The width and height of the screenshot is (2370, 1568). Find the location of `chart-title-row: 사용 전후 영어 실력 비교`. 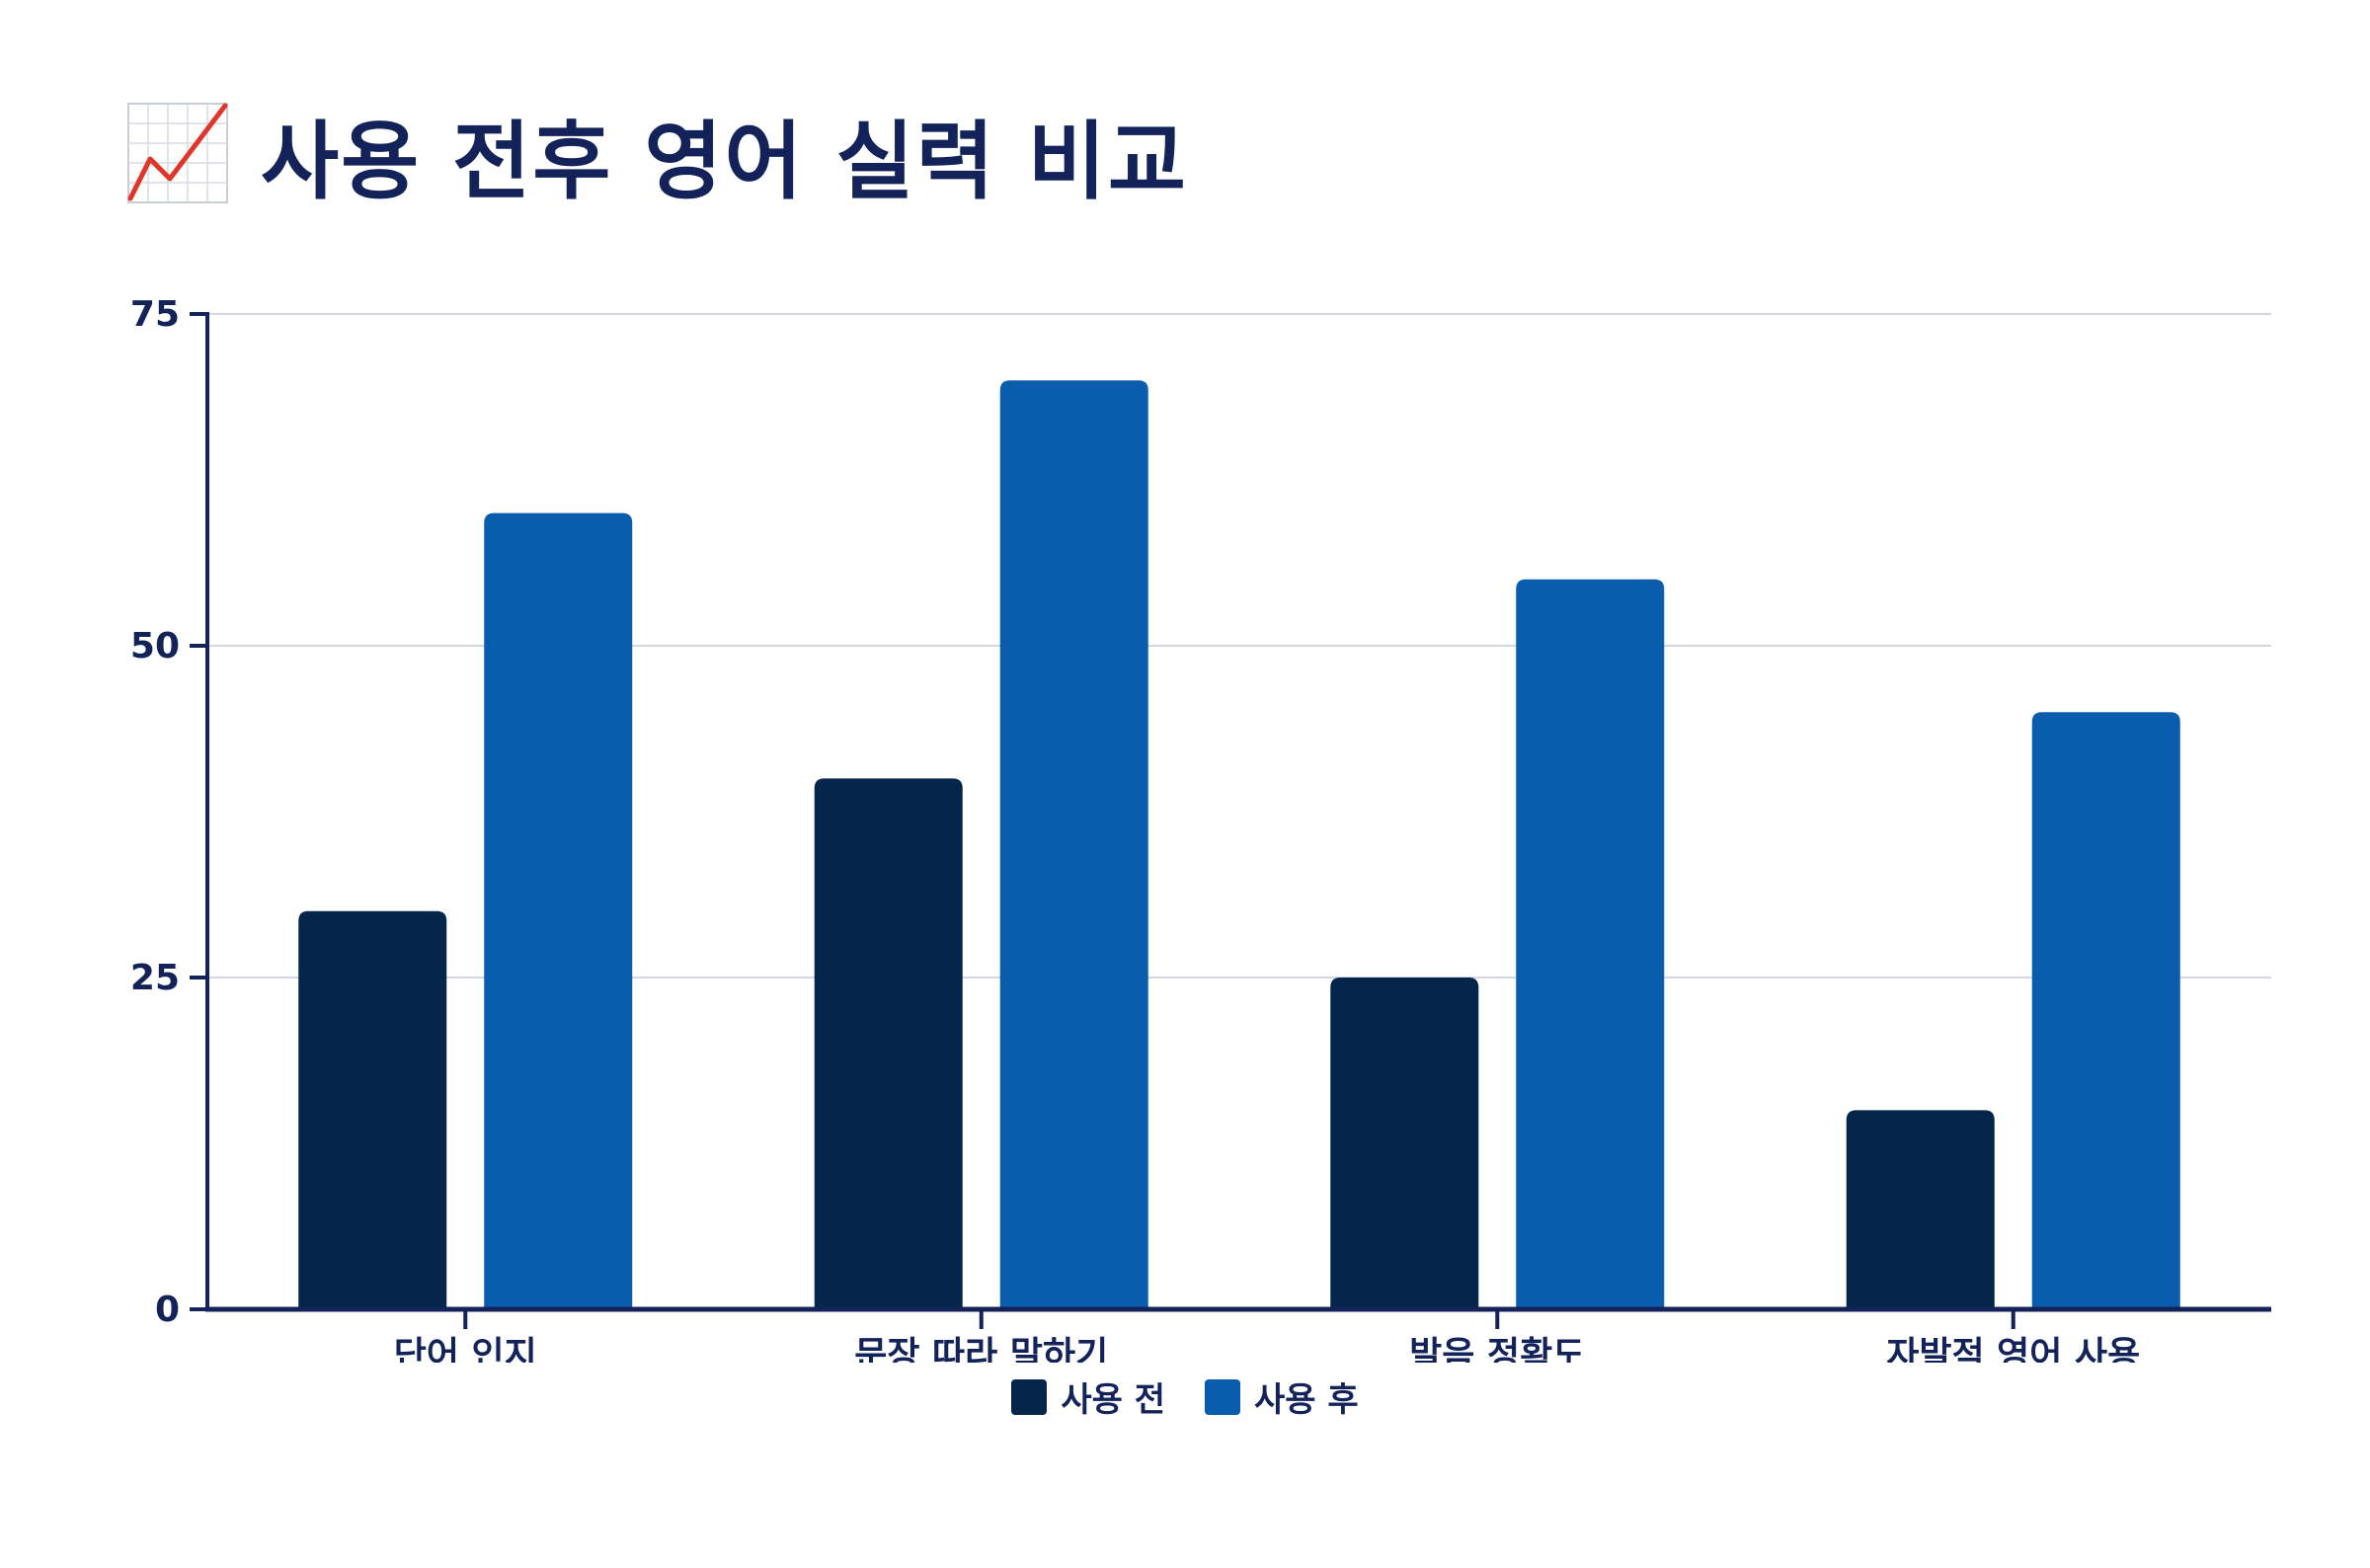

chart-title-row: 사용 전후 영어 실력 비교 is located at coordinates (657, 155).